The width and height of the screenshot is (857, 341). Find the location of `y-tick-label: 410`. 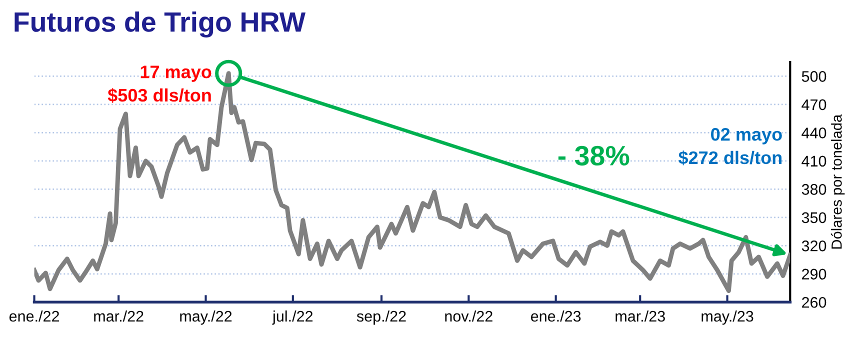

y-tick-label: 410 is located at coordinates (814, 161).